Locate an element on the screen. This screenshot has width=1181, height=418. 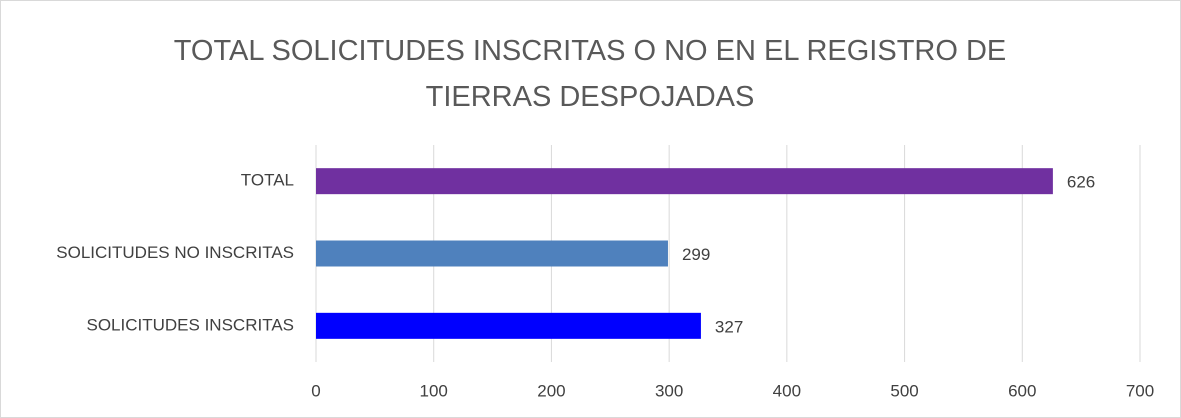
data-label: 327 is located at coordinates (729, 326).